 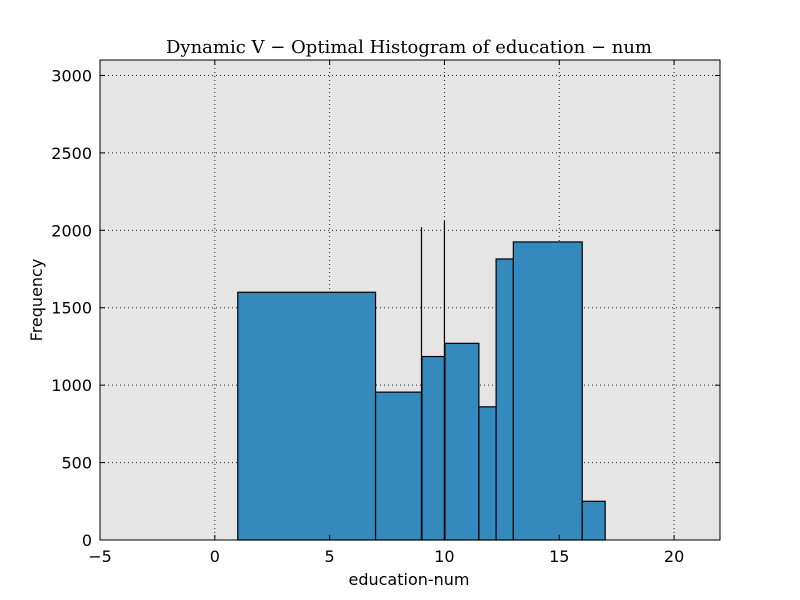 What do you see at coordinates (71, 230) in the screenshot?
I see `y-tick-label: 2000` at bounding box center [71, 230].